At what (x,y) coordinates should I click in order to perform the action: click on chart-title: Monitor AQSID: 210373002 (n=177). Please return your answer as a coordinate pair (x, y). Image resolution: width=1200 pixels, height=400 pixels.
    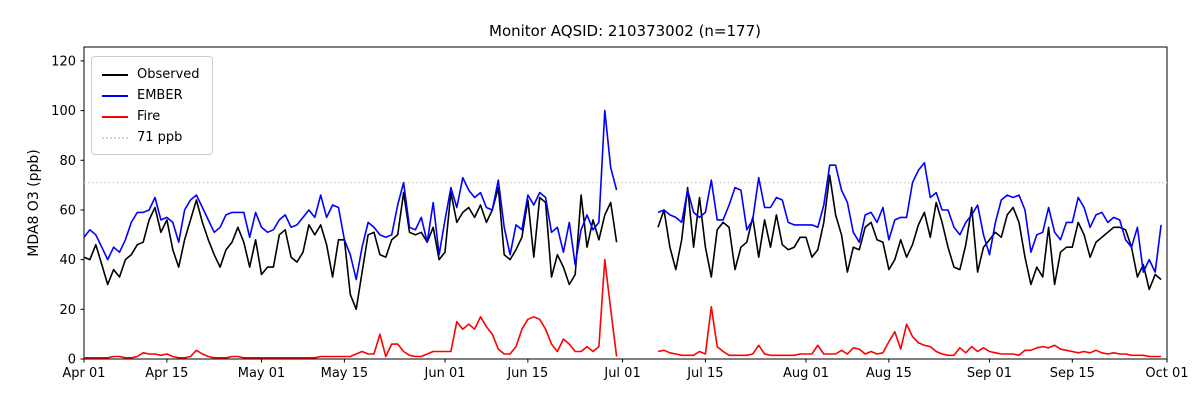
    Looking at the image, I should click on (625, 31).